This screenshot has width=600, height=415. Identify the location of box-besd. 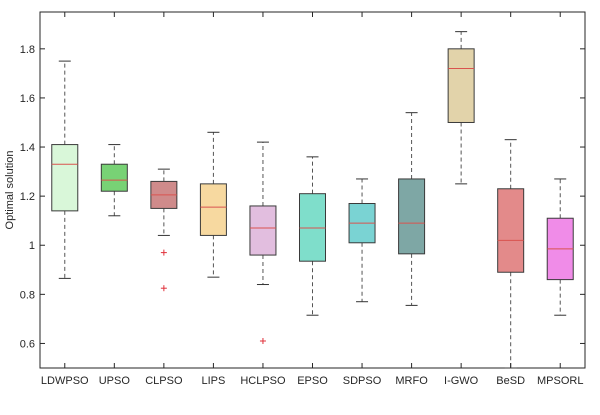
(511, 254).